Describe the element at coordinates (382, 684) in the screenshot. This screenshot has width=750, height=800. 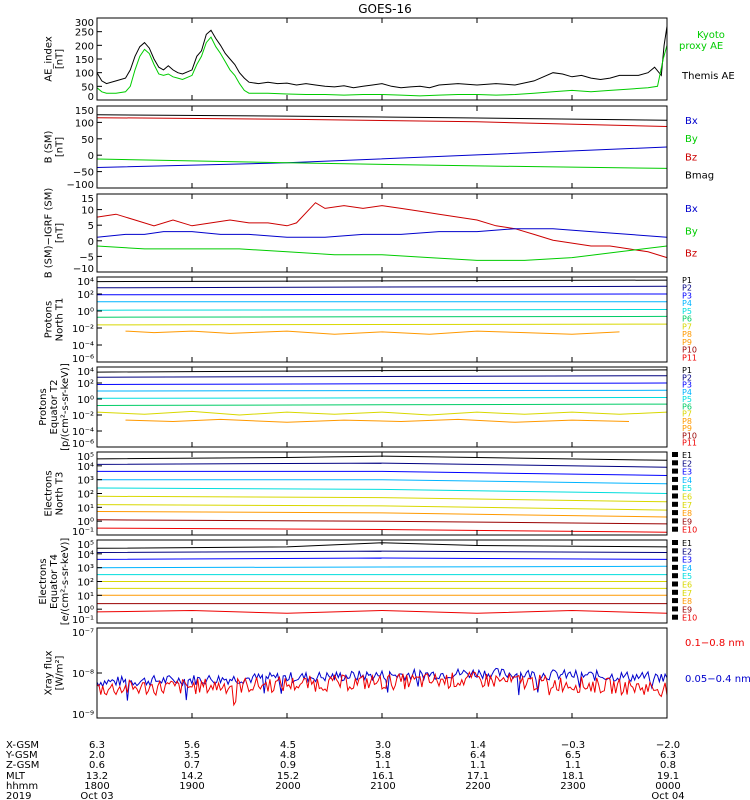
I see `series-0-05-0-4-nm` at that location.